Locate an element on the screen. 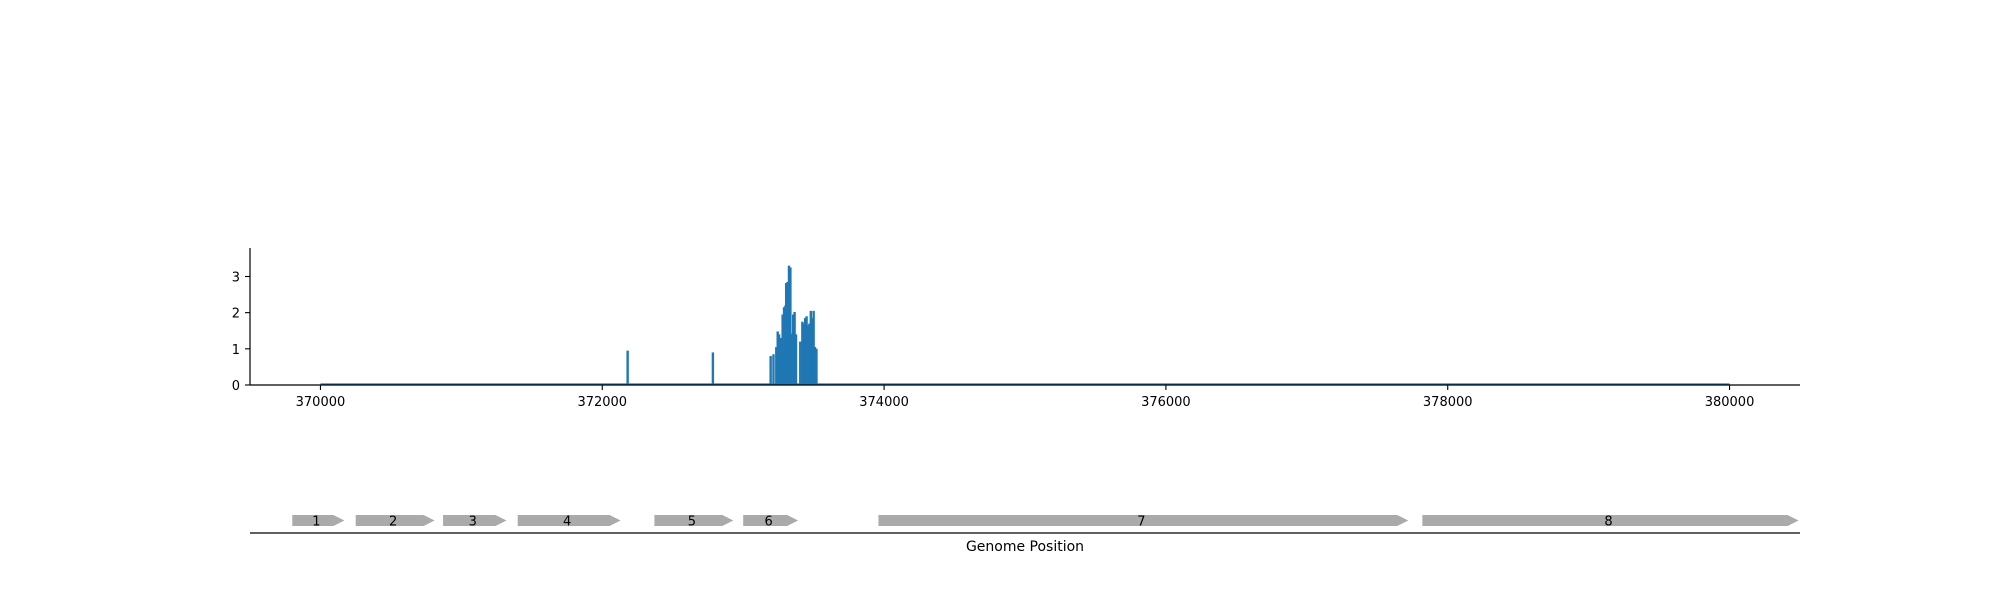 The height and width of the screenshot is (600, 2000). x-axis-ticks: 370000 372000 374000 376000 378000 380000 is located at coordinates (1025, 397).